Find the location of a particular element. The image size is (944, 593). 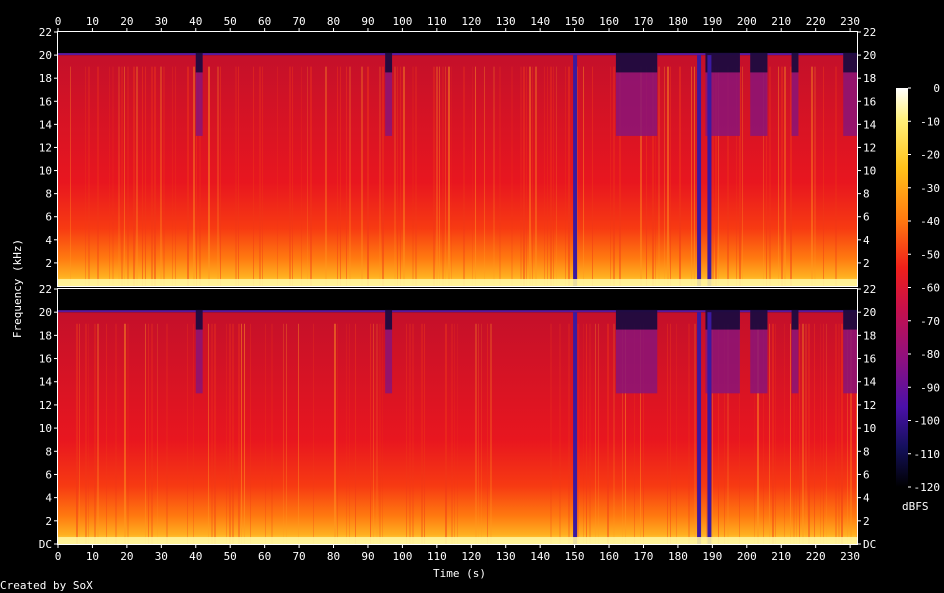

footer-credit: Created by SoX is located at coordinates (46, 585).